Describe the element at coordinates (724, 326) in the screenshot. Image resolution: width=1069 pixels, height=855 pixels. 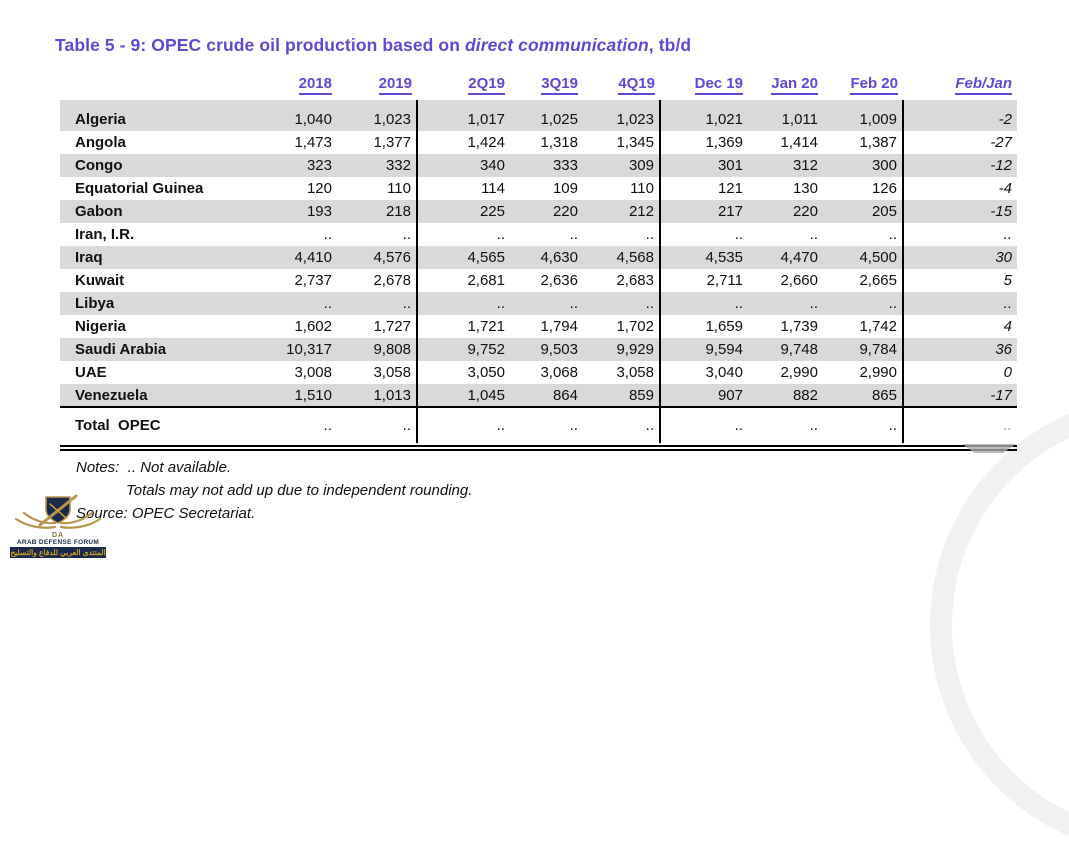
I see `value-cell: 1,659` at that location.